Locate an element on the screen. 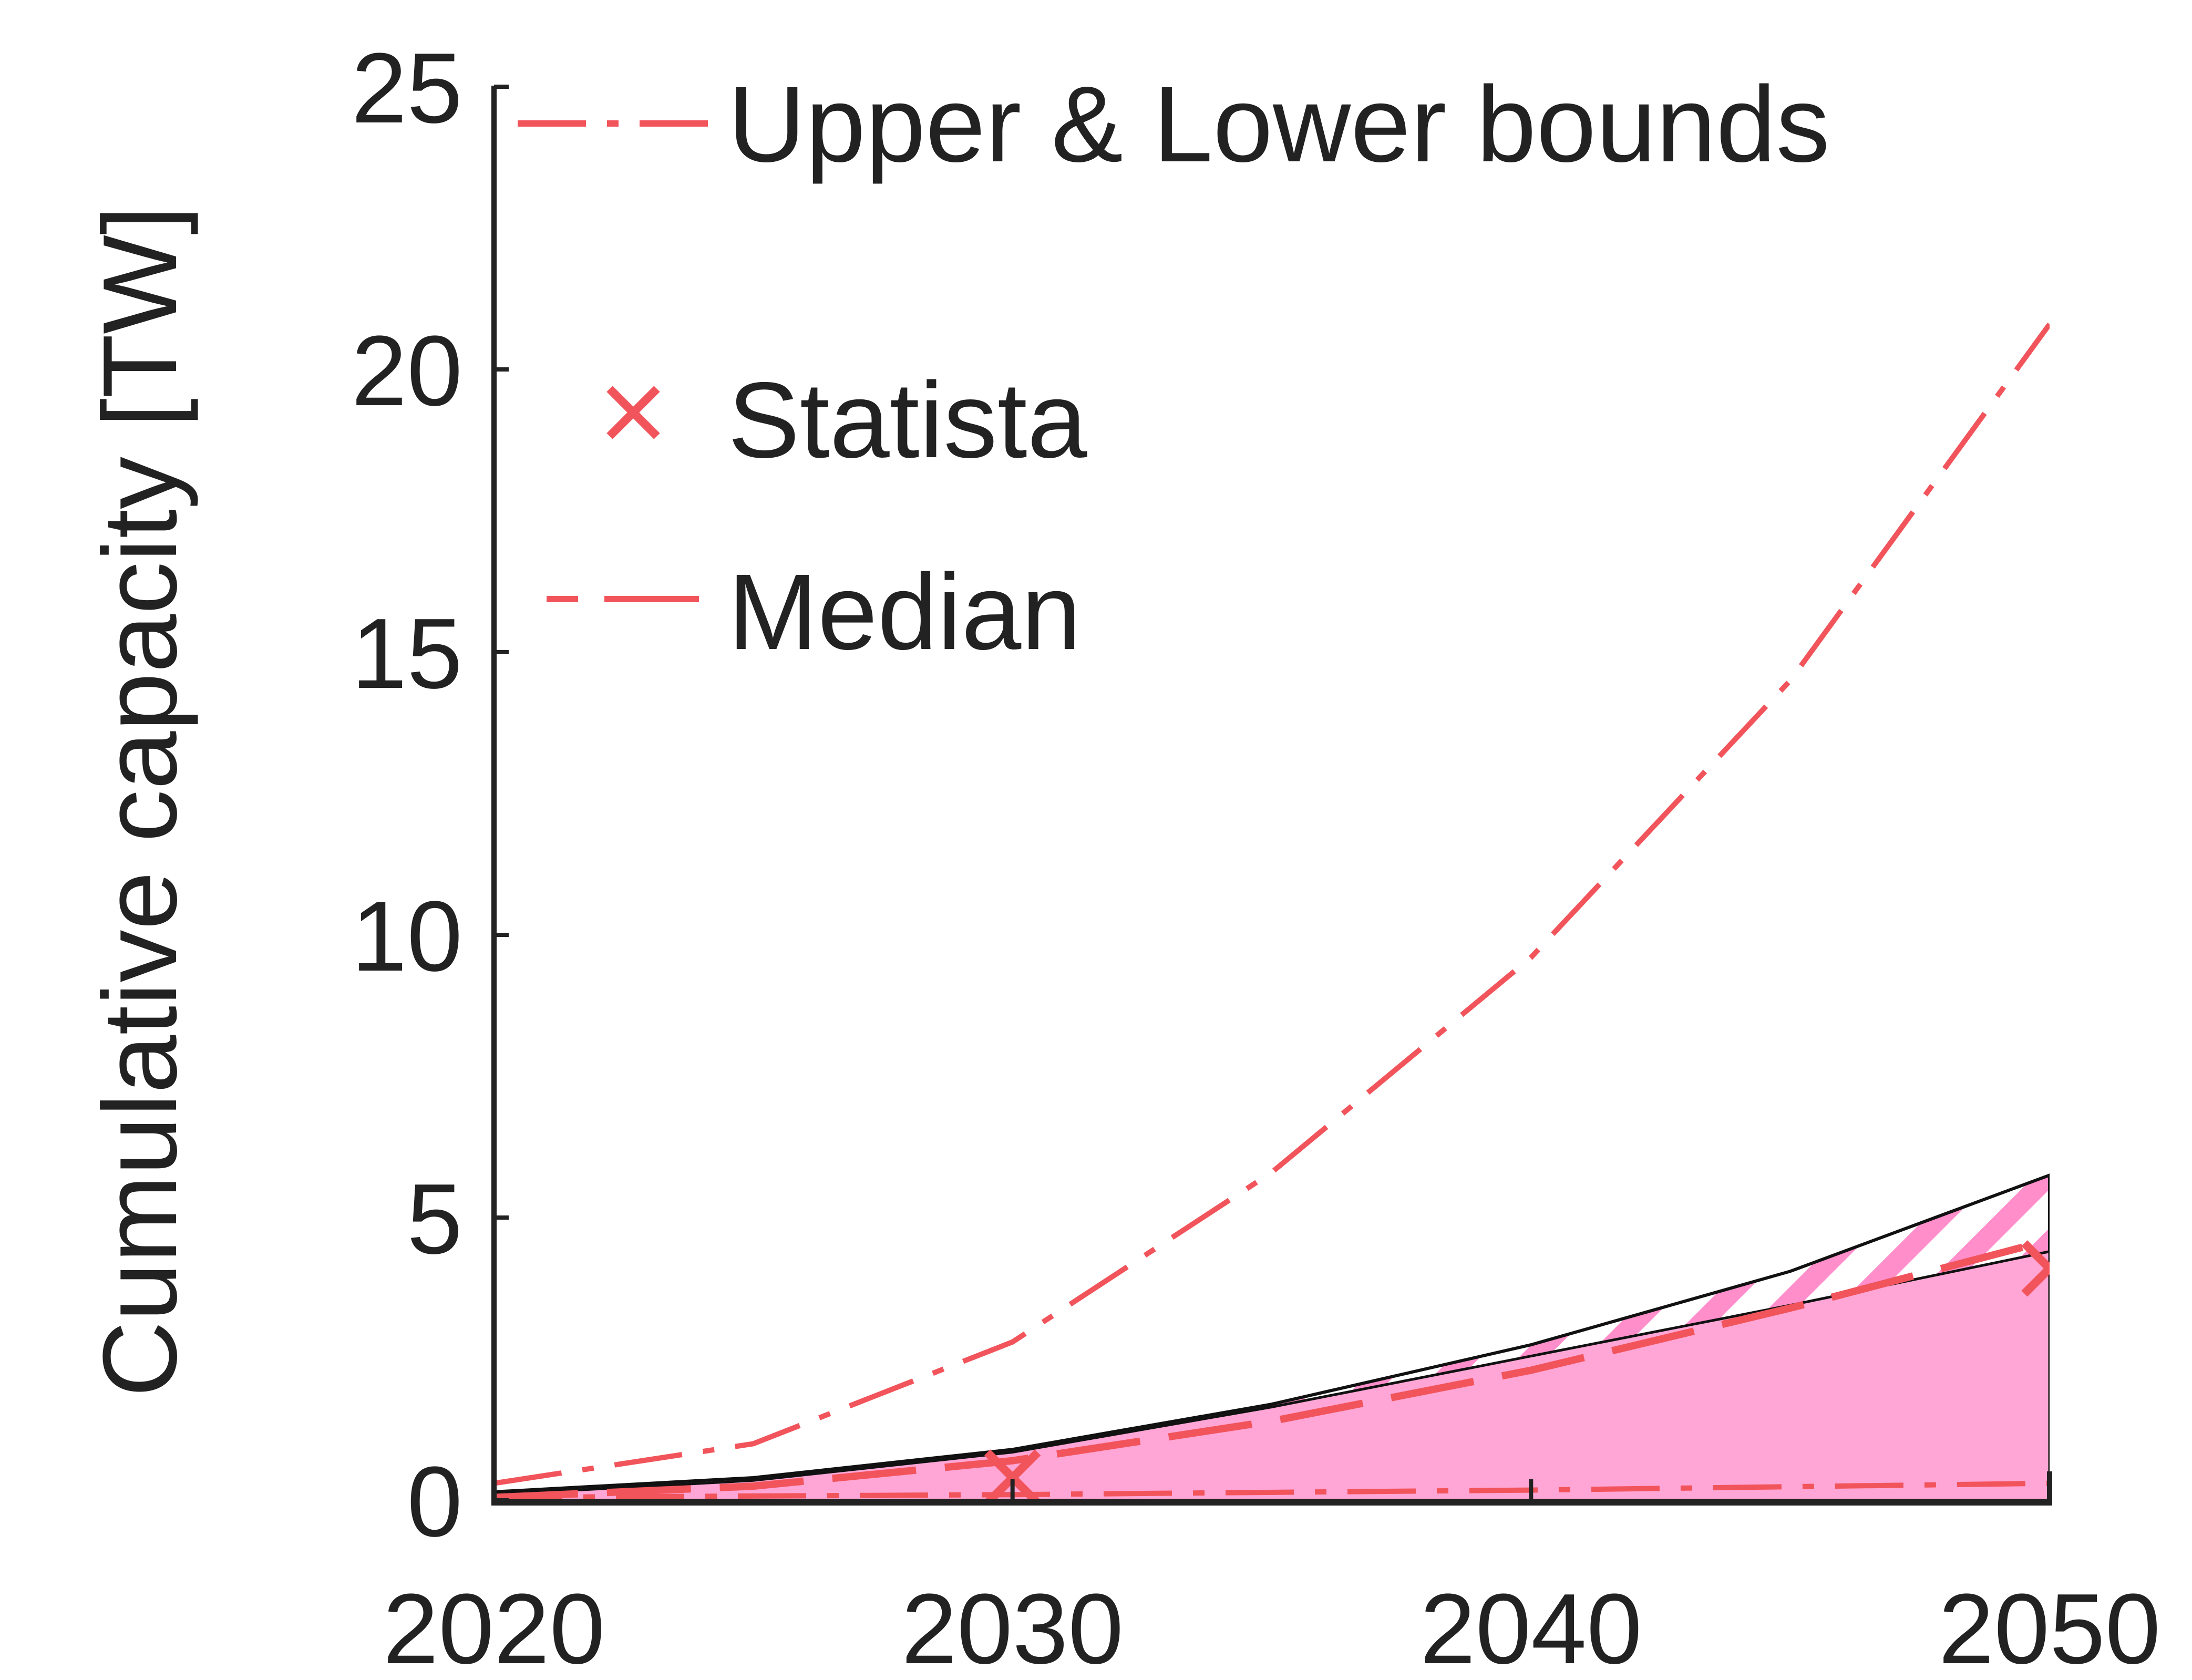 The height and width of the screenshot is (1680, 2192). legend-label-median: Median is located at coordinates (904, 612).